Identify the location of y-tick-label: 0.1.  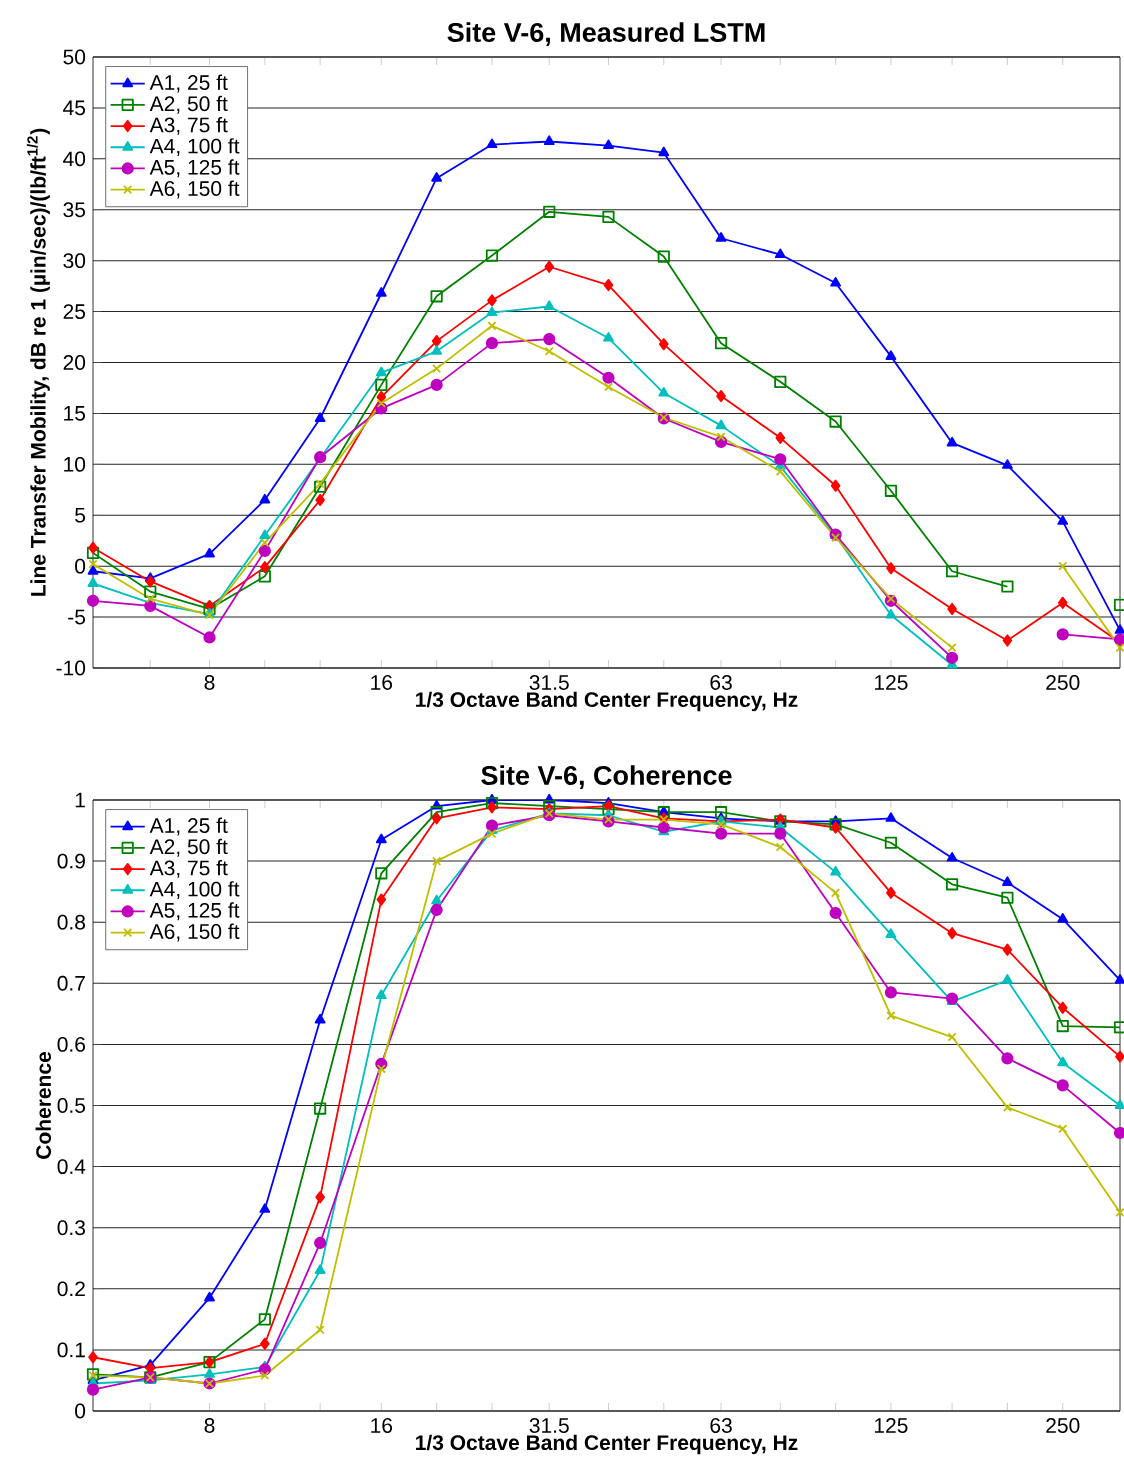
(71, 1350).